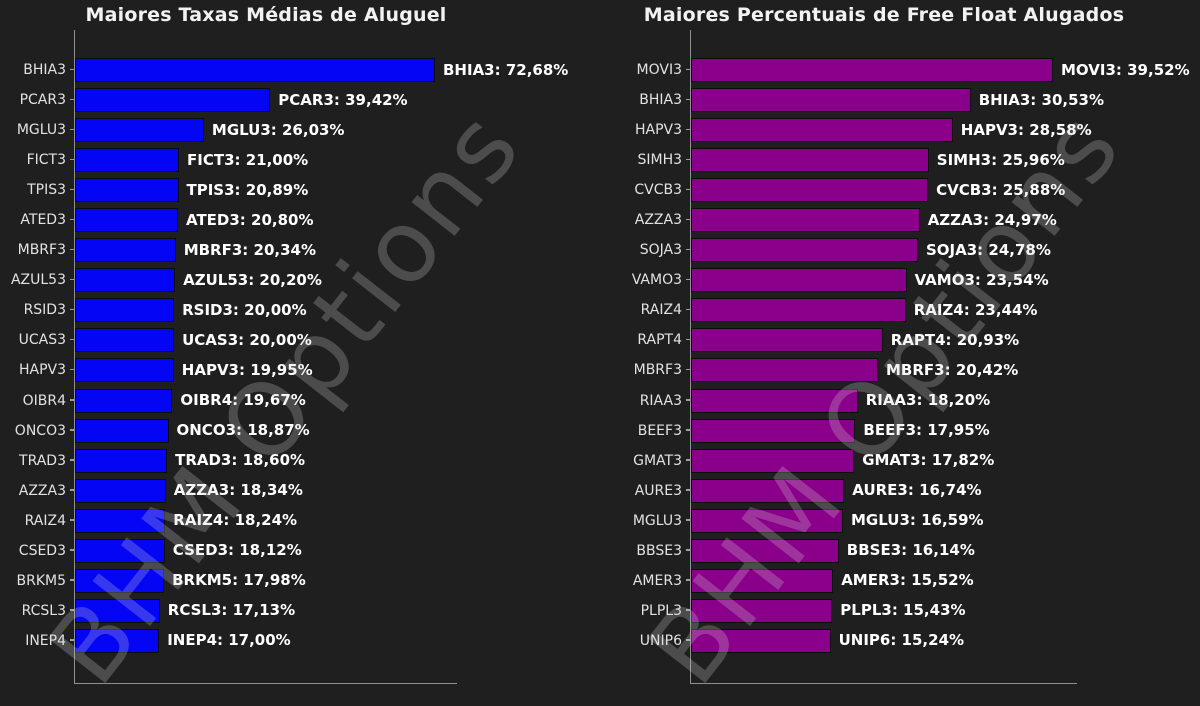  I want to click on bar-row: AMER3 AMER3: 15,52%, so click(900, 581).